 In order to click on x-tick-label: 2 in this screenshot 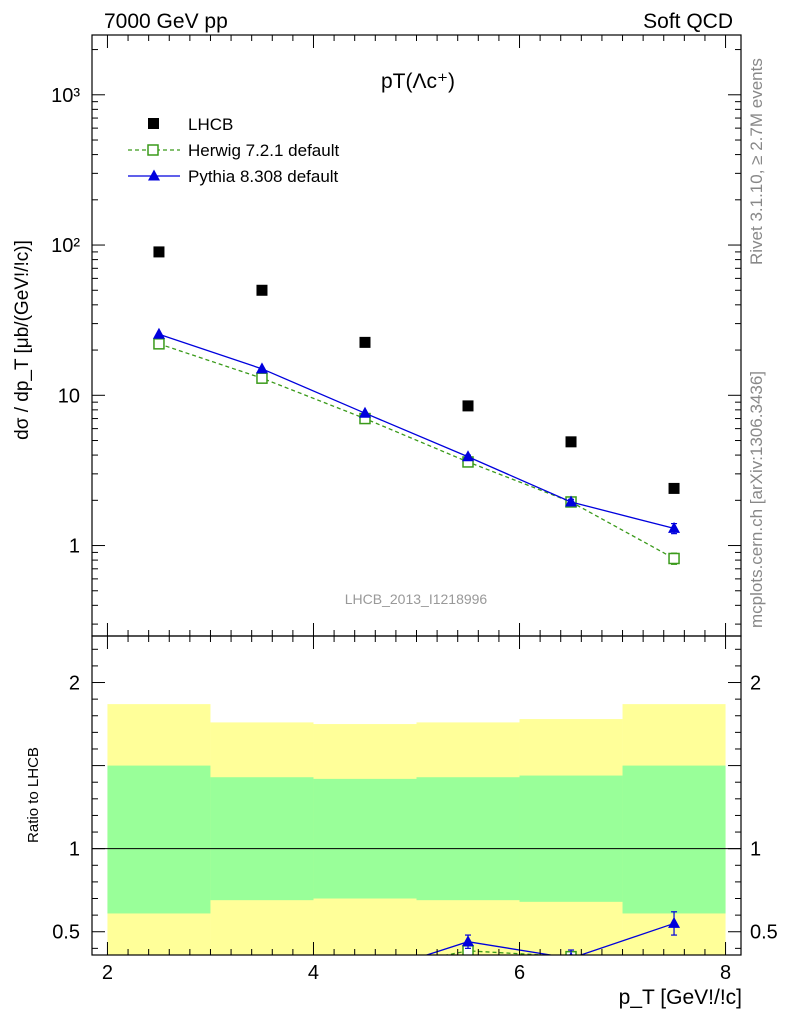, I will do `click(107, 973)`.